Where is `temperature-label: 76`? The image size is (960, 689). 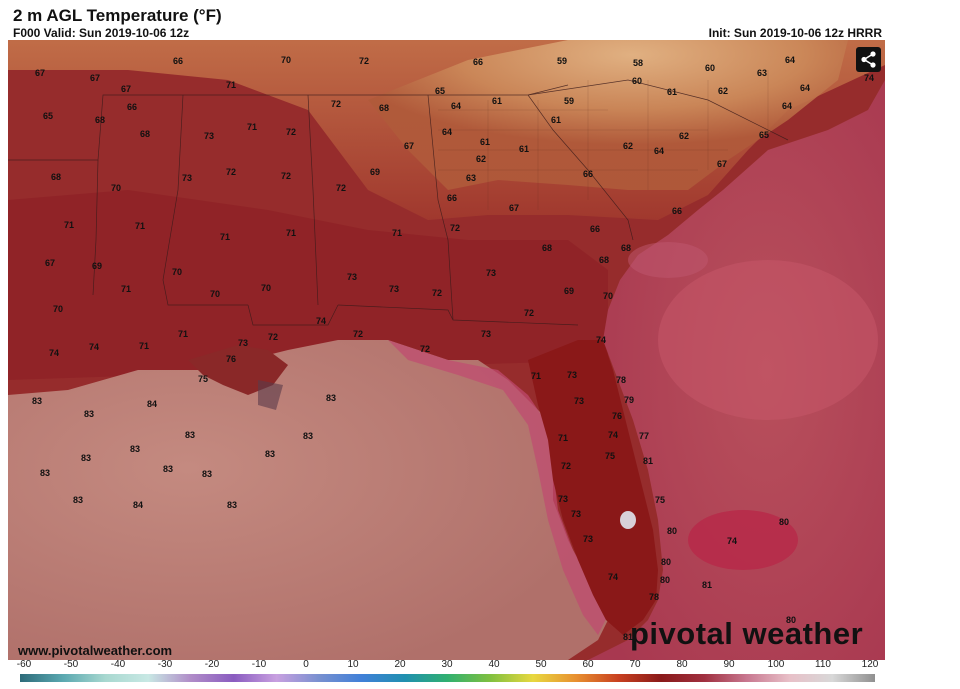 temperature-label: 76 is located at coordinates (231, 359).